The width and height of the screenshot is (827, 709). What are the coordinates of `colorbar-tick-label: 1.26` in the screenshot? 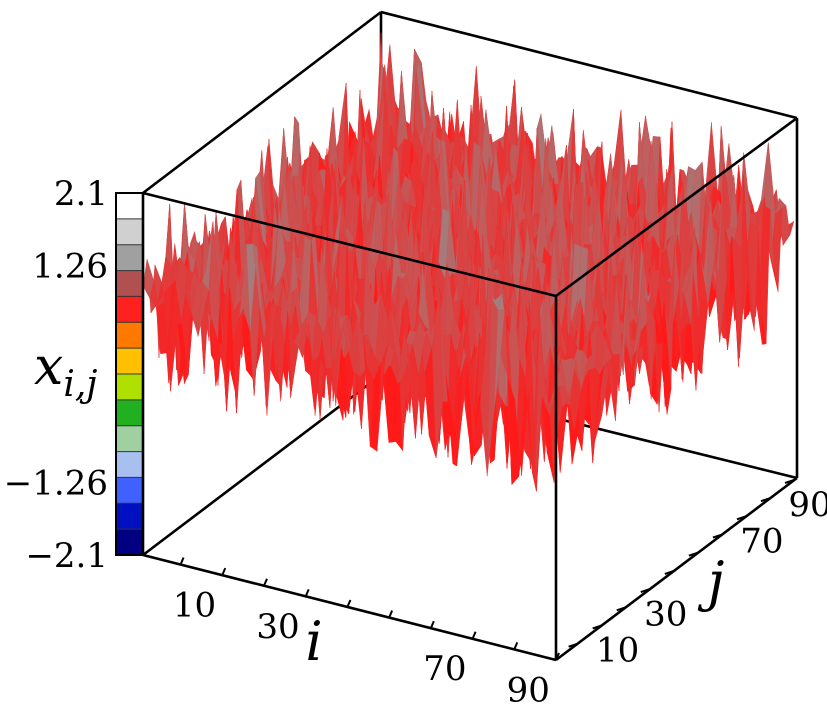 It's located at (70, 266).